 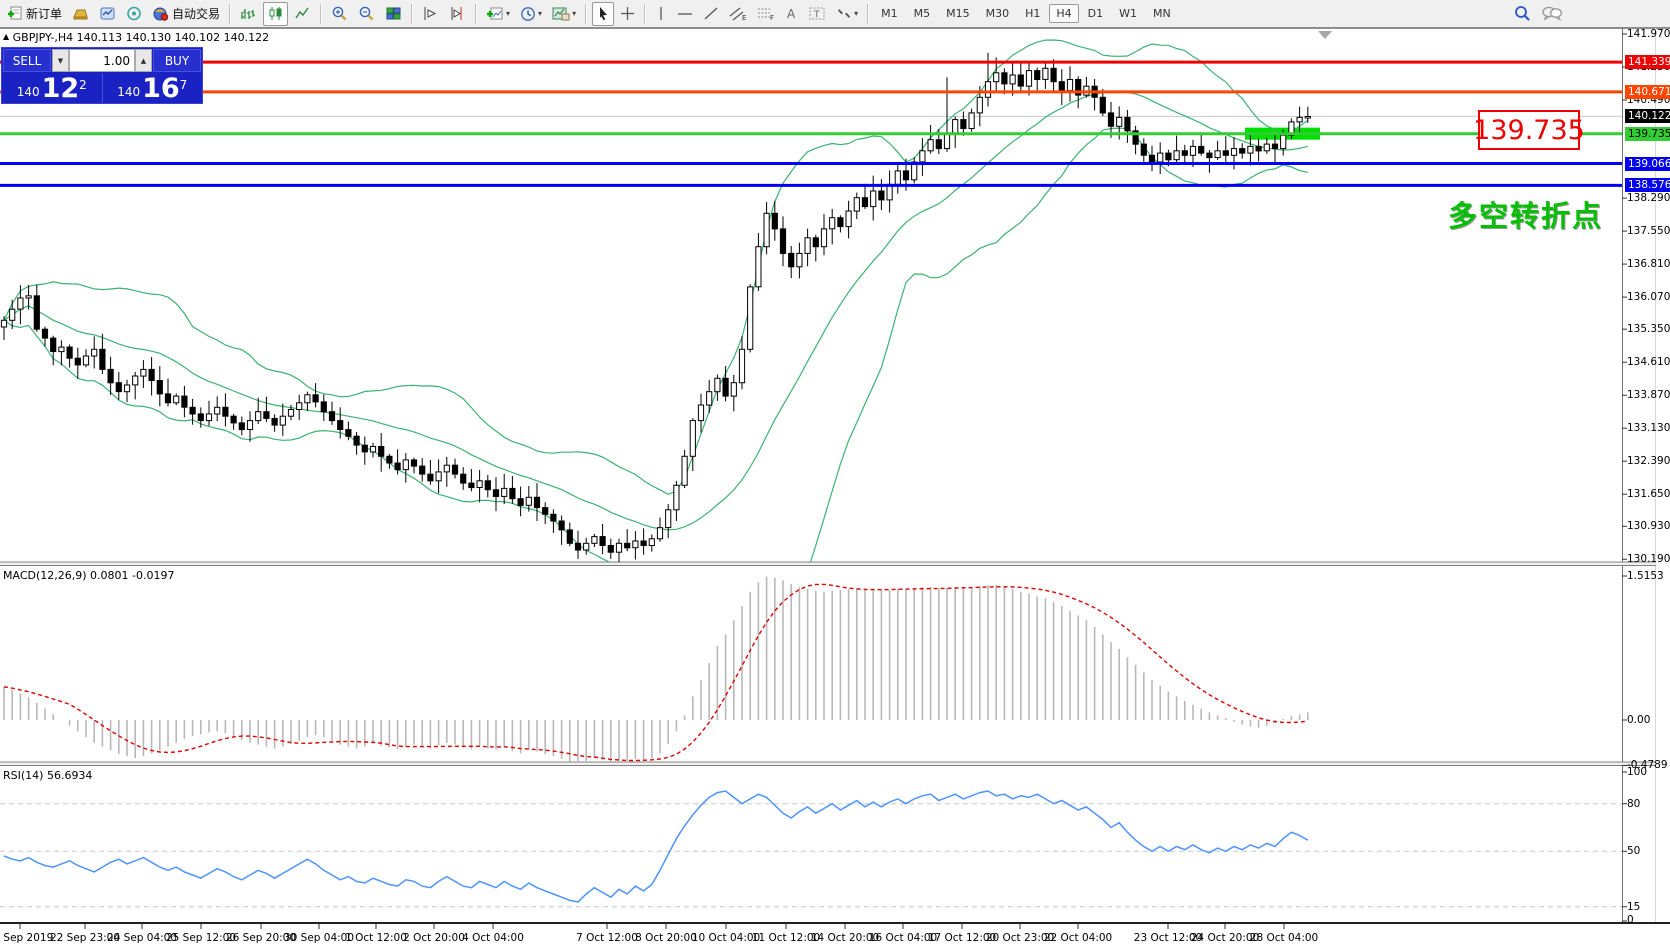 I want to click on price-callout-label: 139.735, so click(x=1529, y=130).